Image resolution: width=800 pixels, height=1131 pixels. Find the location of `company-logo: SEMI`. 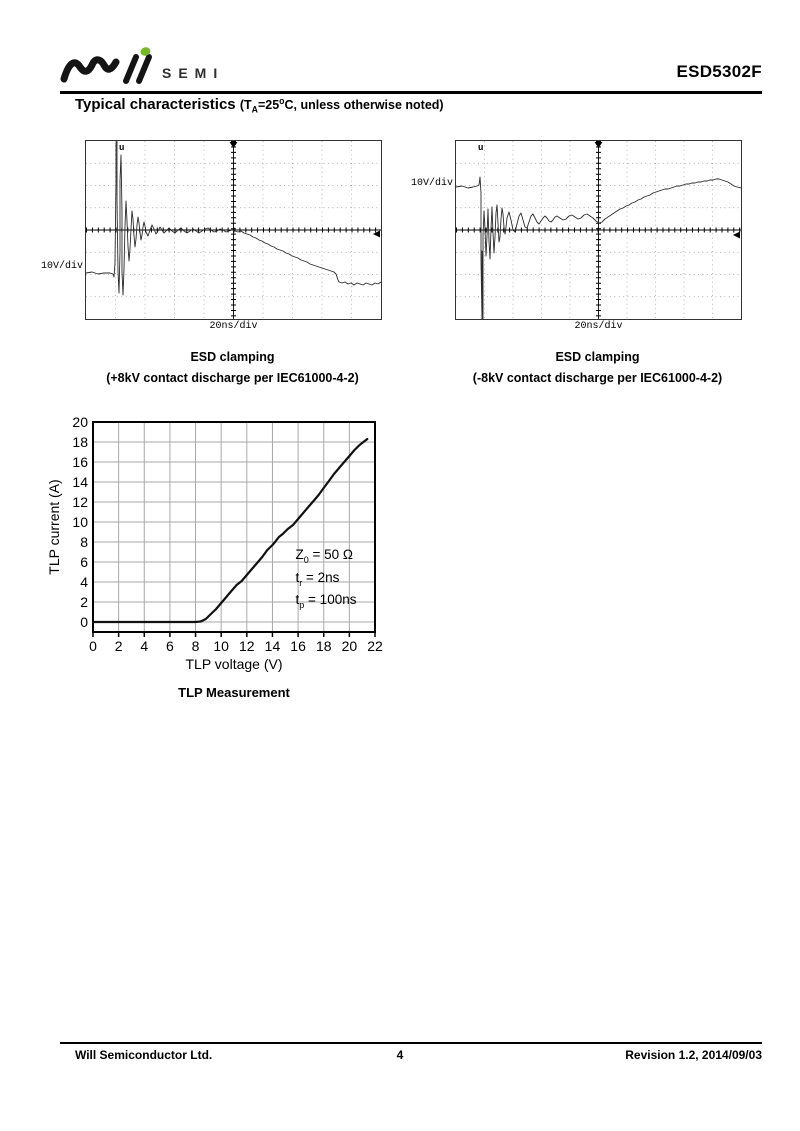

company-logo: SEMI is located at coordinates (175, 68).